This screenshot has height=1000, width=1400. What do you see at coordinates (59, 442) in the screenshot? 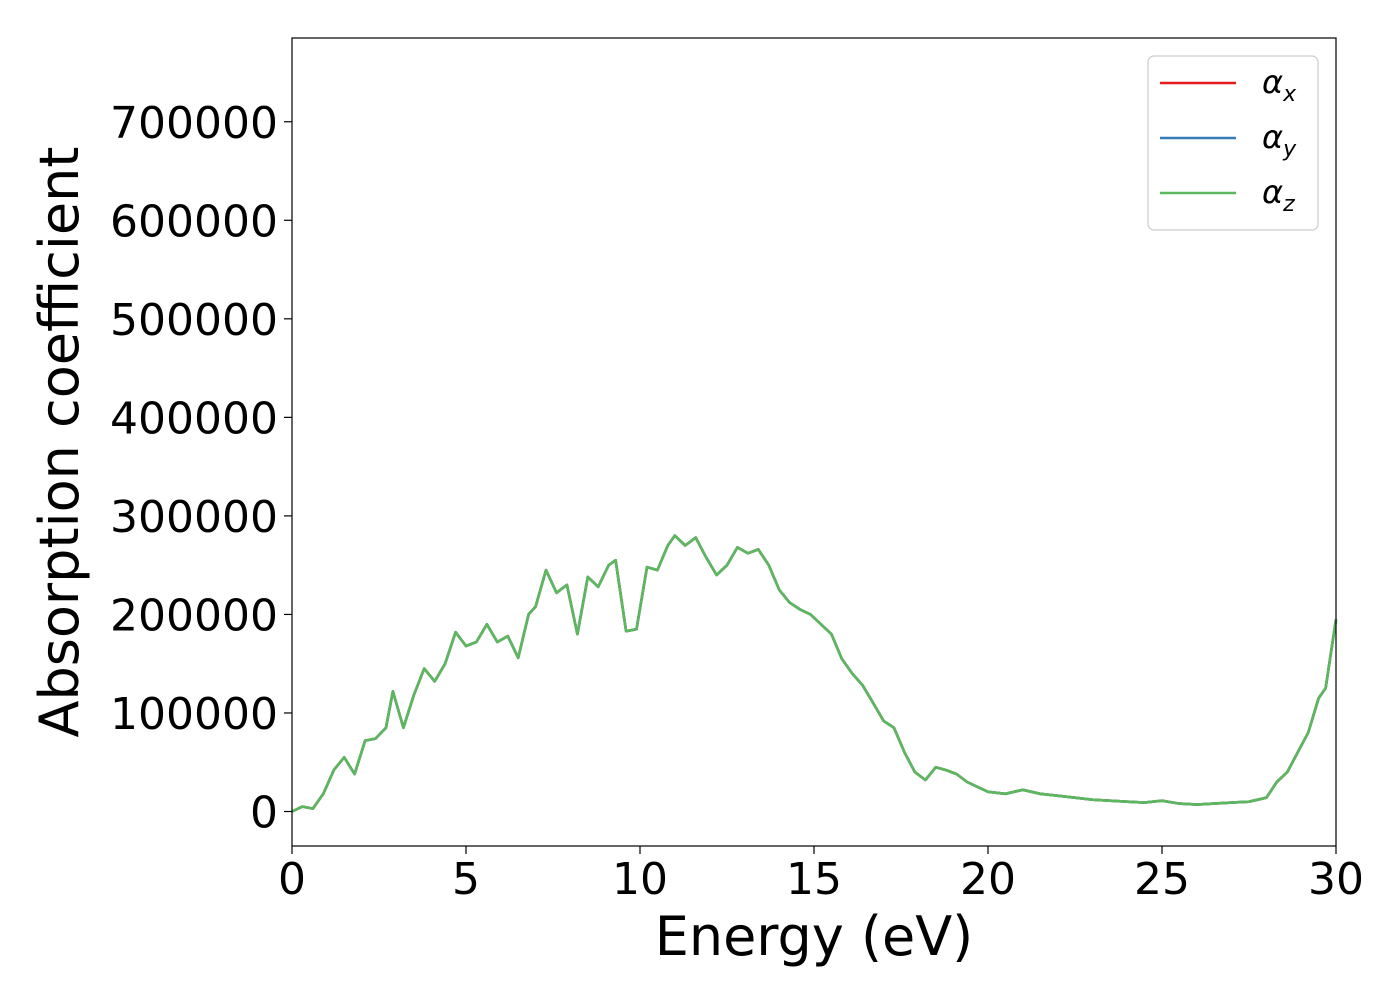
I see `y-axis-label: Absorption coefficient` at bounding box center [59, 442].